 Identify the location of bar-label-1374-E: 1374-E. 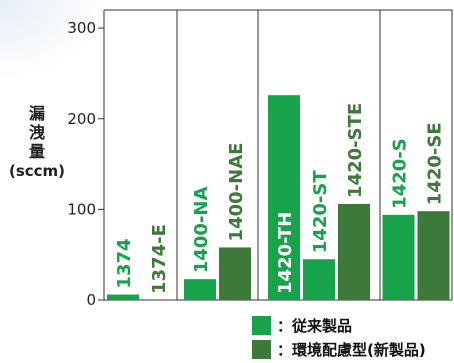
(159, 259).